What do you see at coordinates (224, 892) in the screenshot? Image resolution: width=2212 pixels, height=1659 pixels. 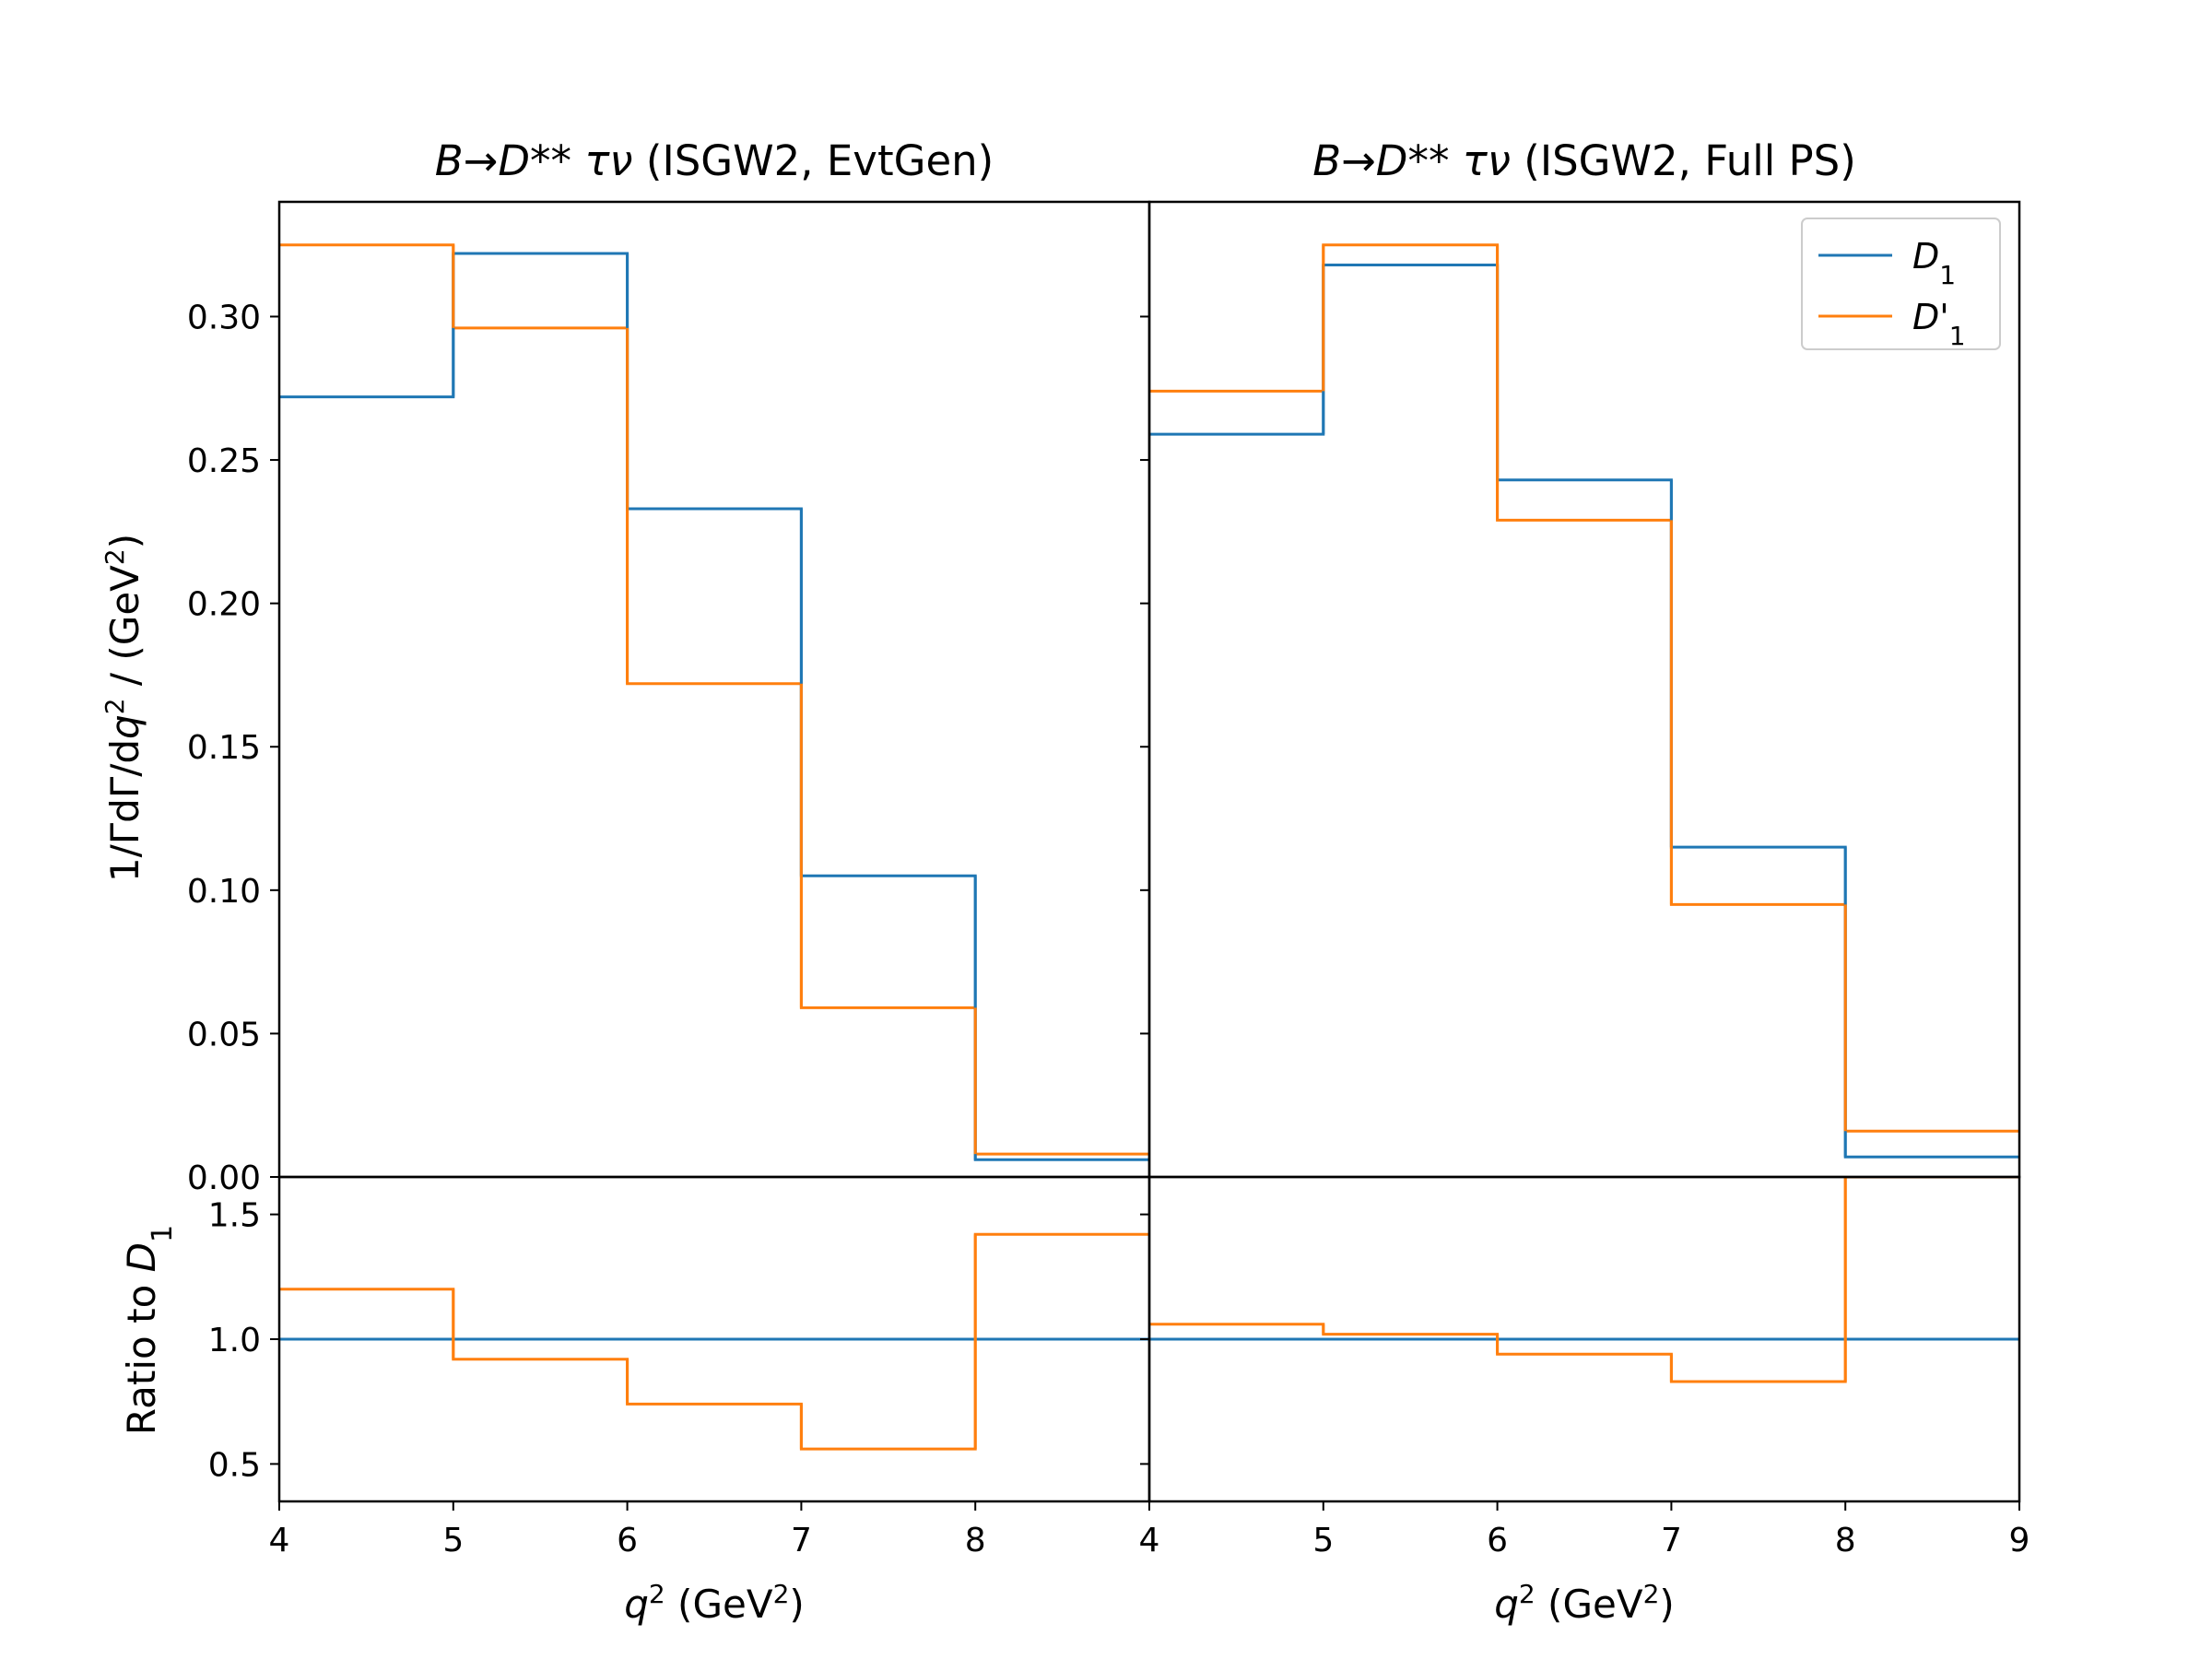 I see `y-tick-label: 0.10` at bounding box center [224, 892].